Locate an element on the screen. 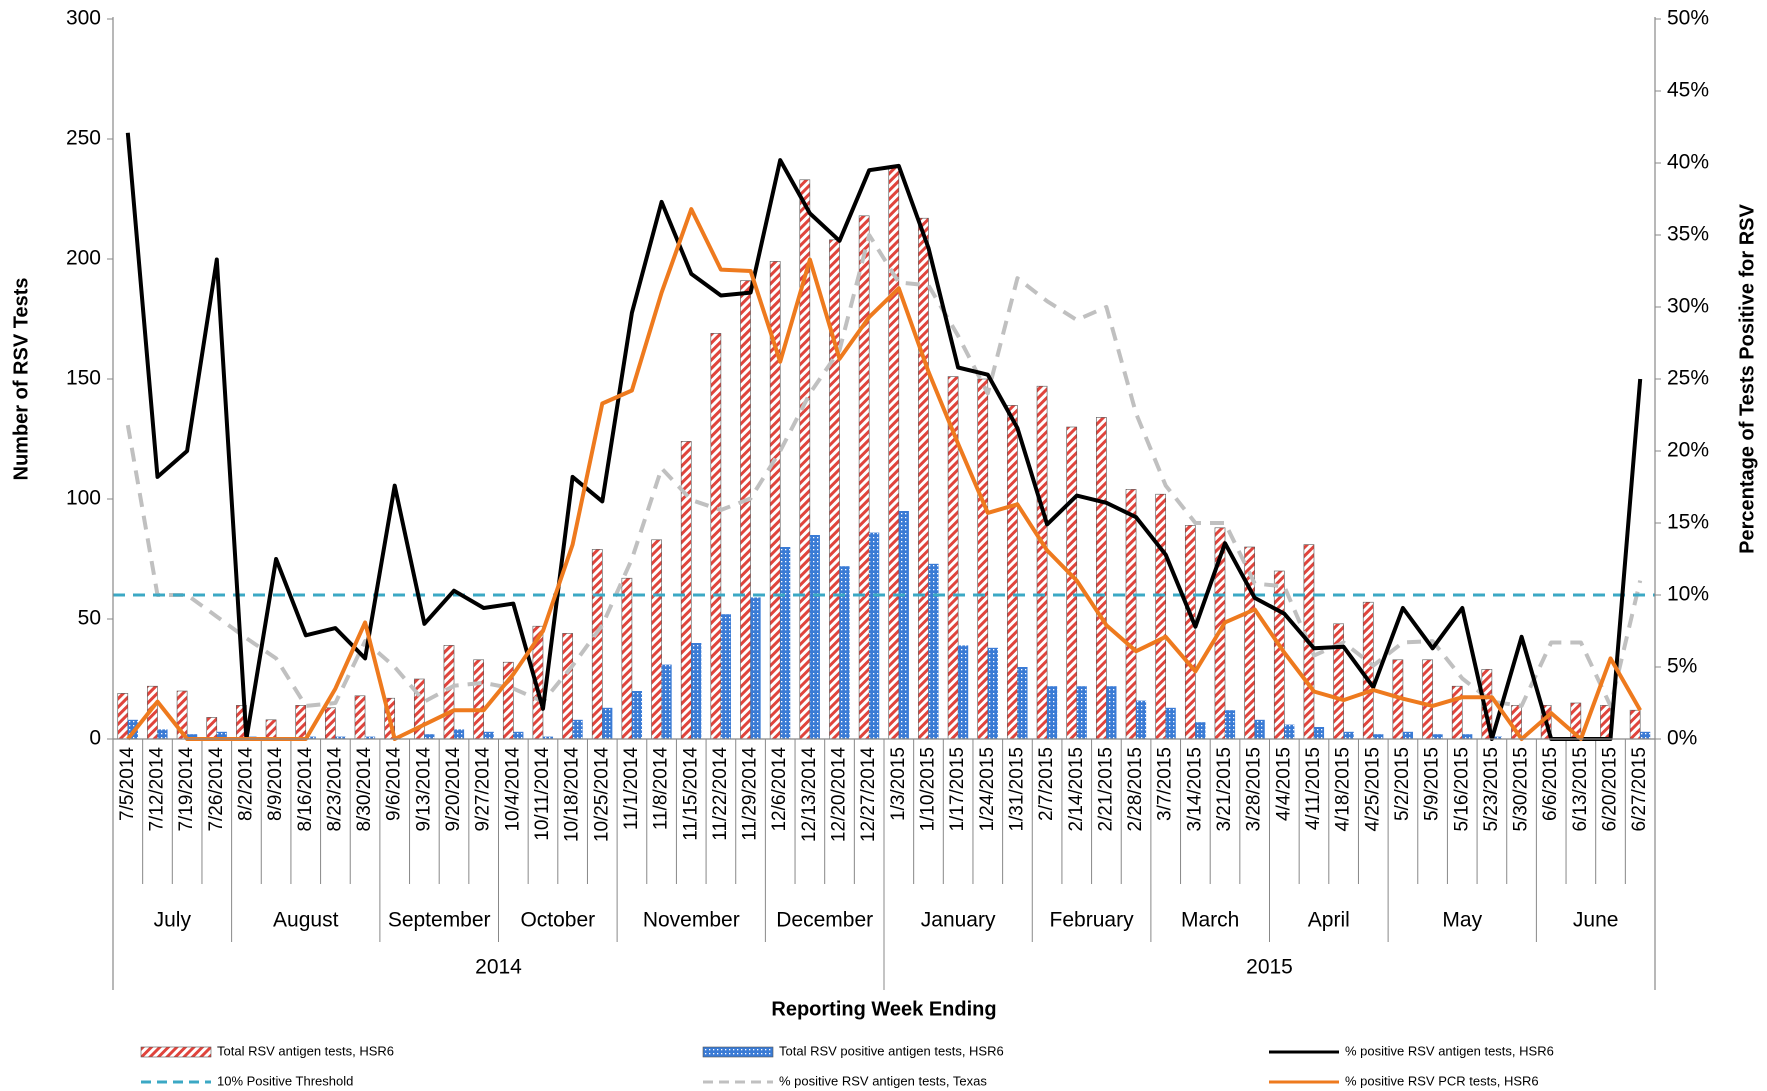 This screenshot has height=1091, width=1767. y2-tick-label: 15% is located at coordinates (1688, 522).